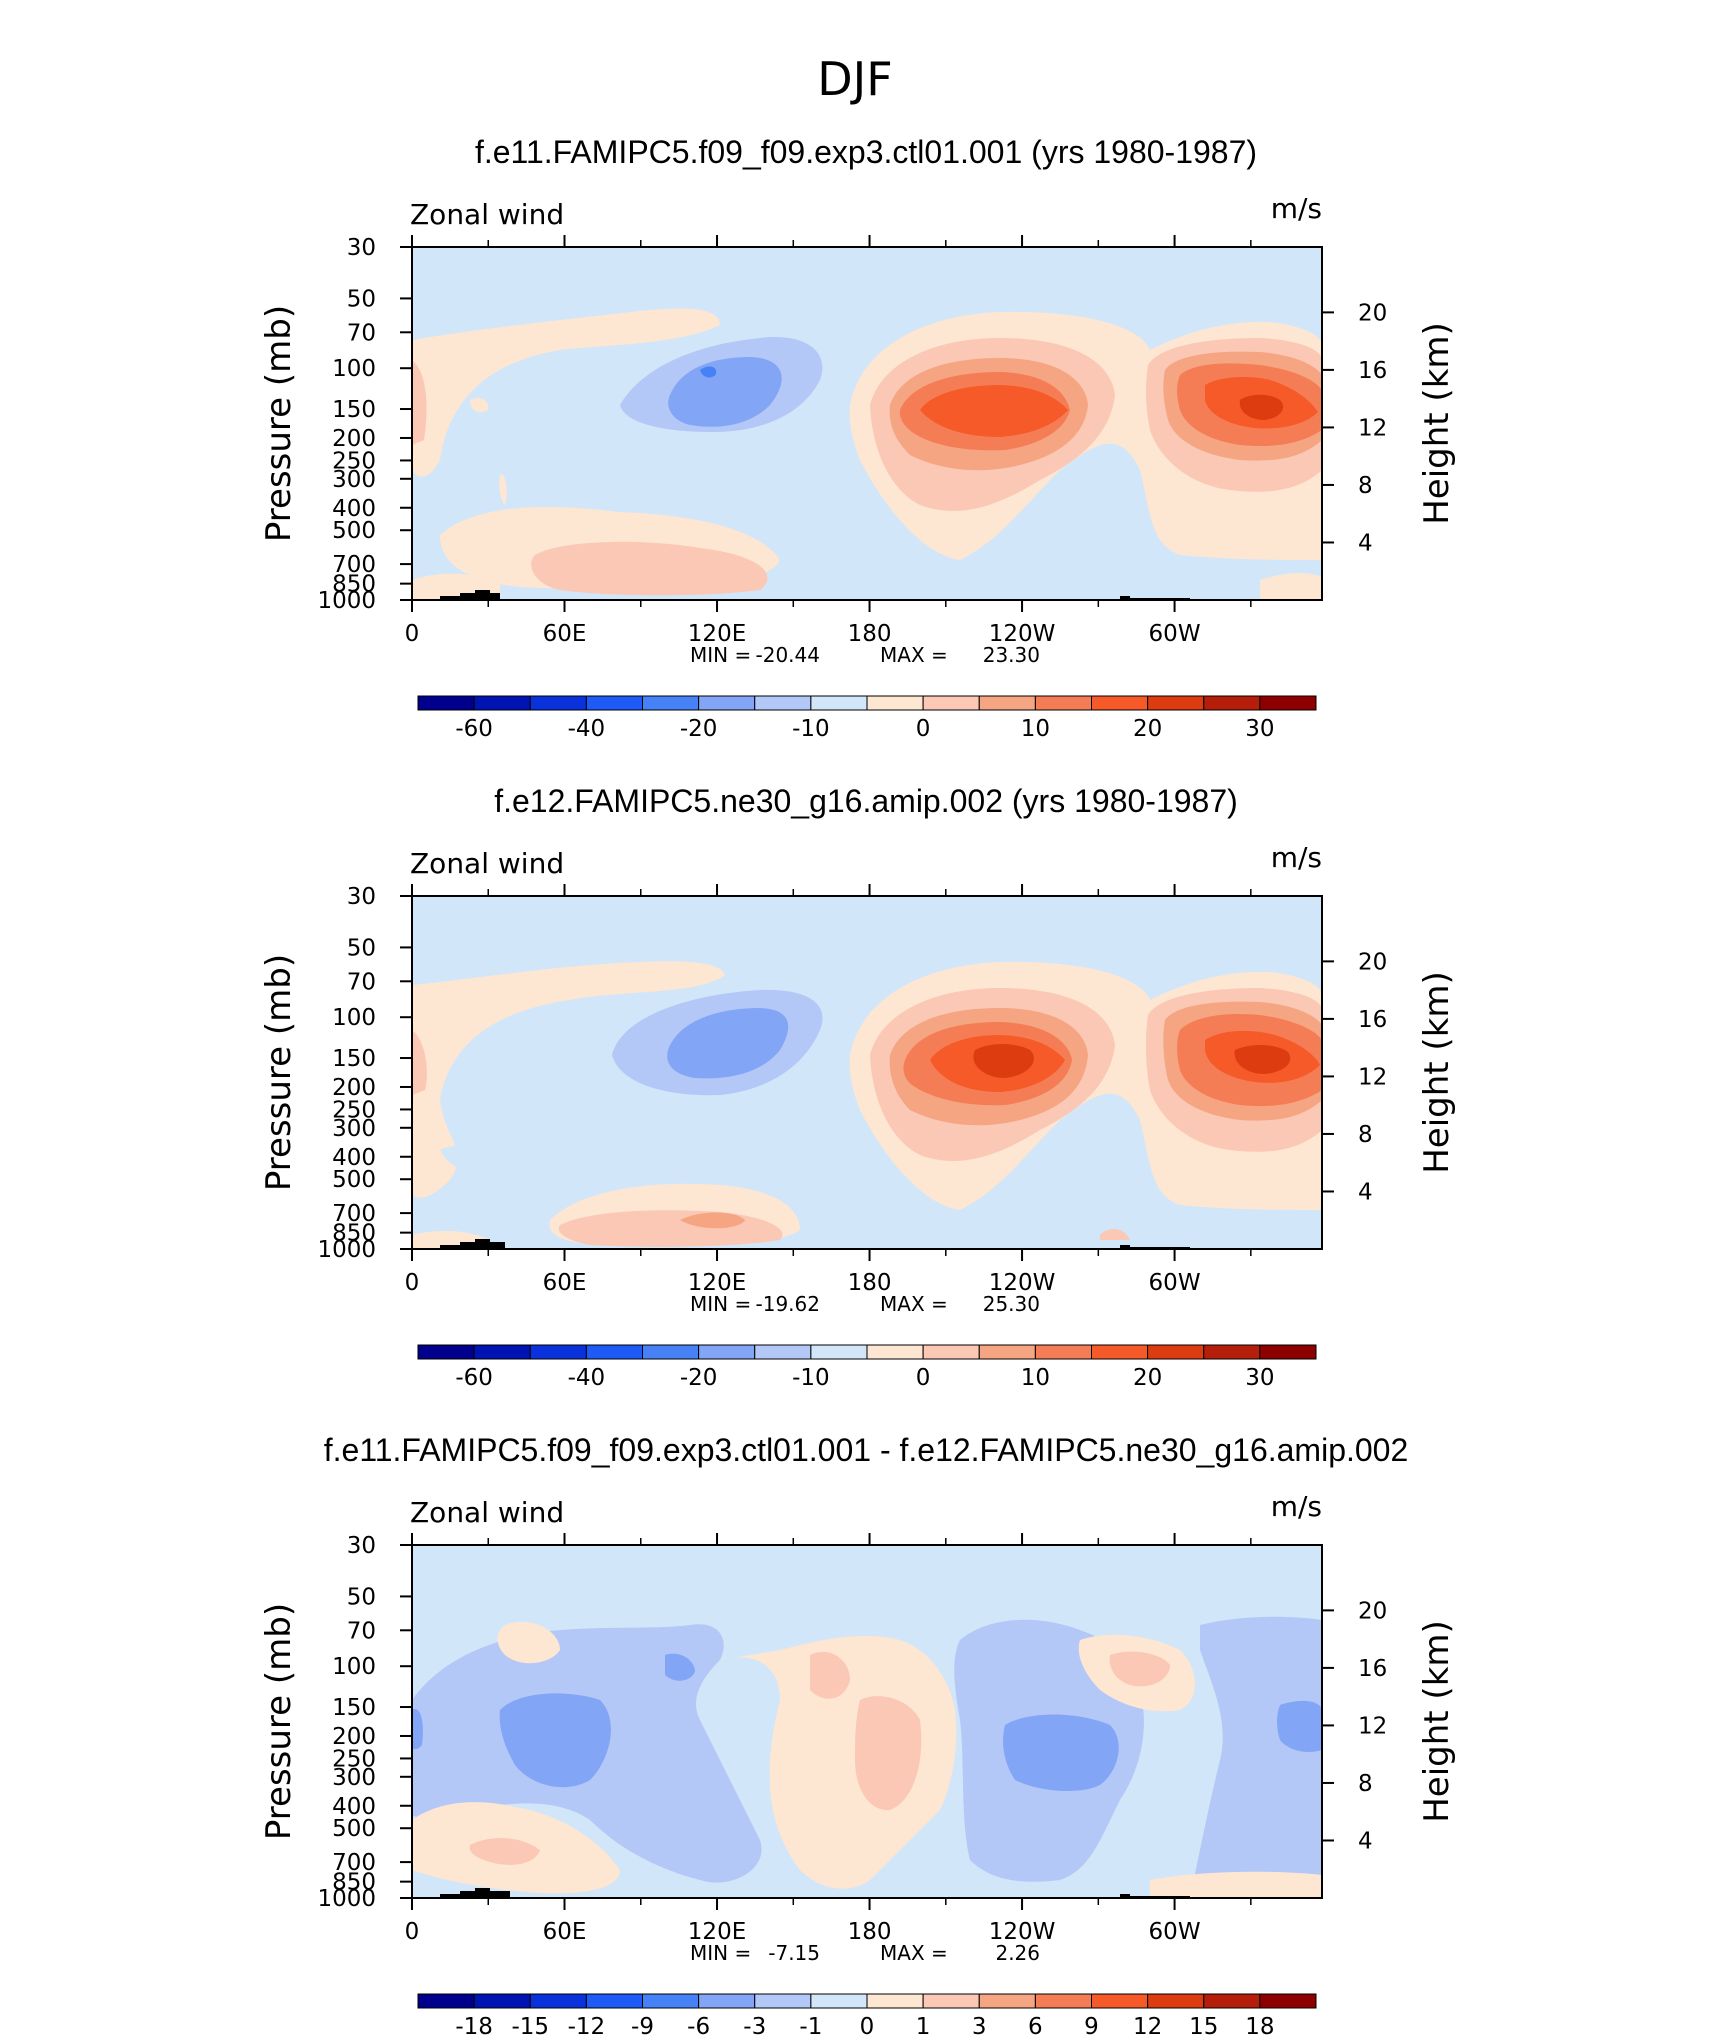 The height and width of the screenshot is (2038, 1710). I want to click on colorbar-label: -18, so click(474, 2026).